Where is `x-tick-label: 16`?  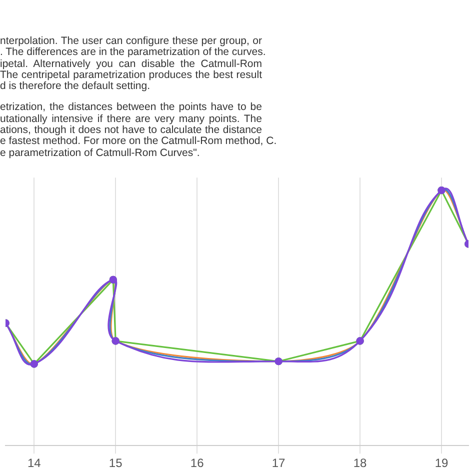 x-tick-label: 16 is located at coordinates (197, 463).